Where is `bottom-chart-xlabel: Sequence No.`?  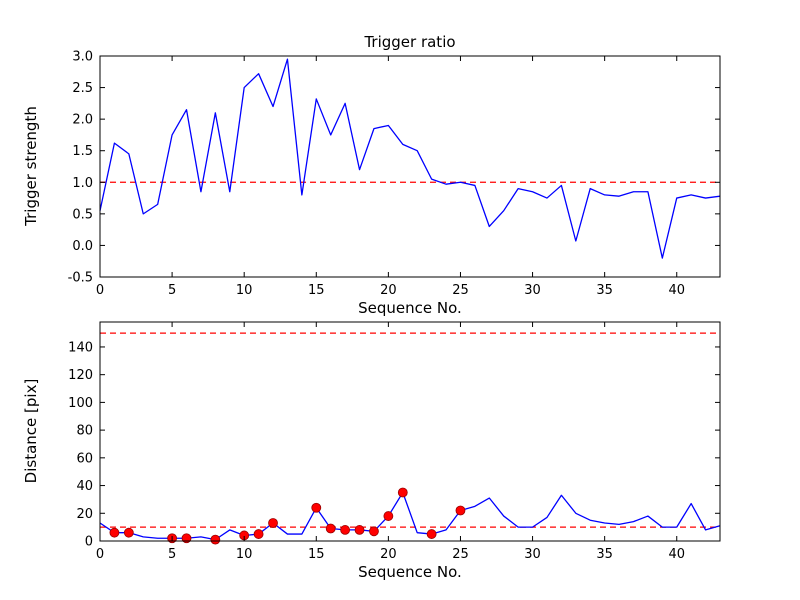
bottom-chart-xlabel: Sequence No. is located at coordinates (410, 572).